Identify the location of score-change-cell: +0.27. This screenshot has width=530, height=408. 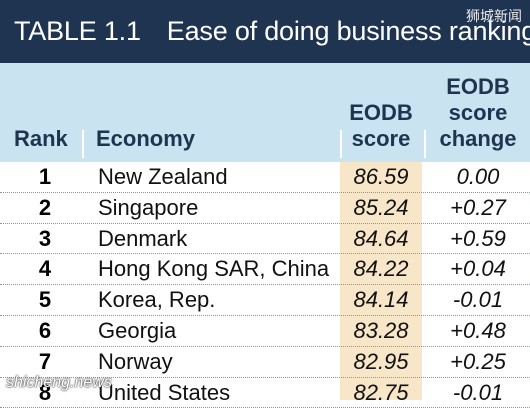
(478, 207).